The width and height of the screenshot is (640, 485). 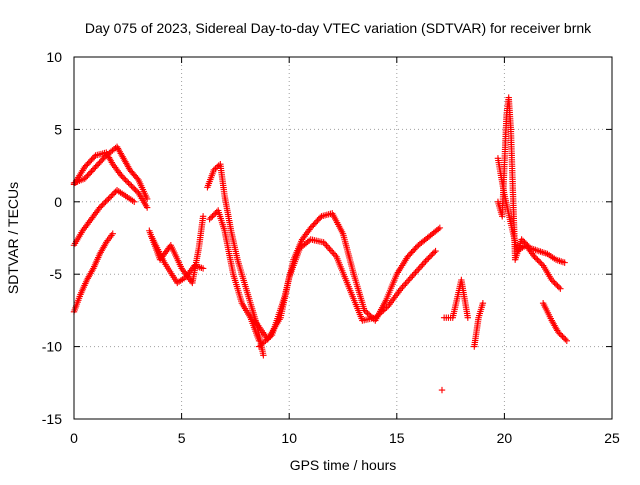 I want to click on x-tick-label: 5, so click(x=182, y=438).